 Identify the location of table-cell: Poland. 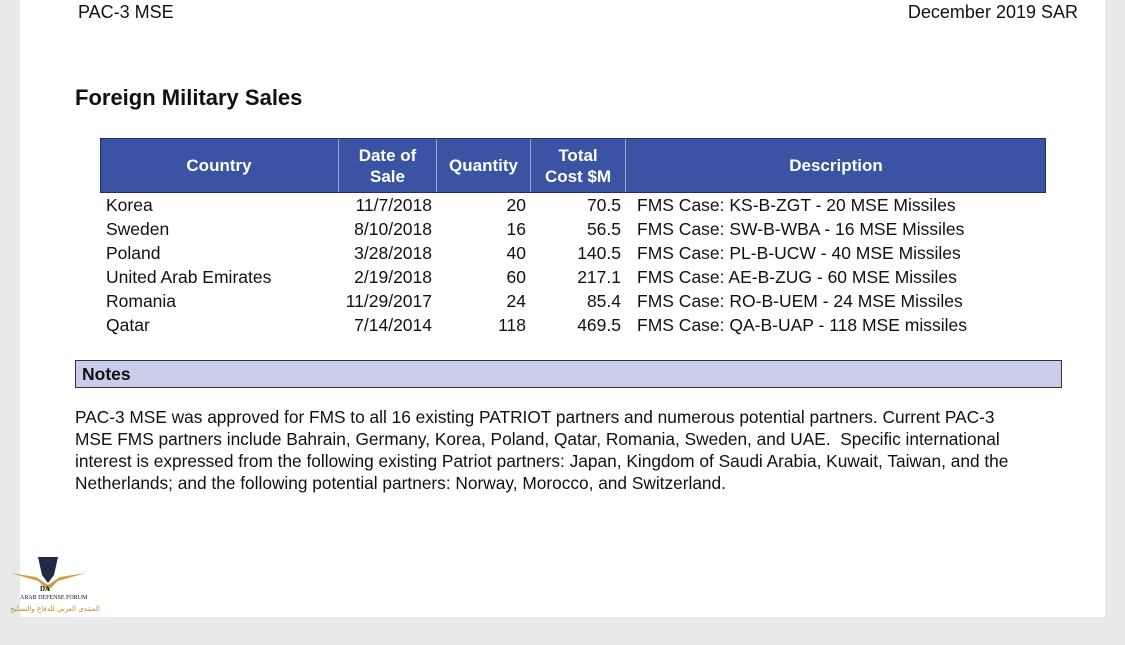
(133, 253).